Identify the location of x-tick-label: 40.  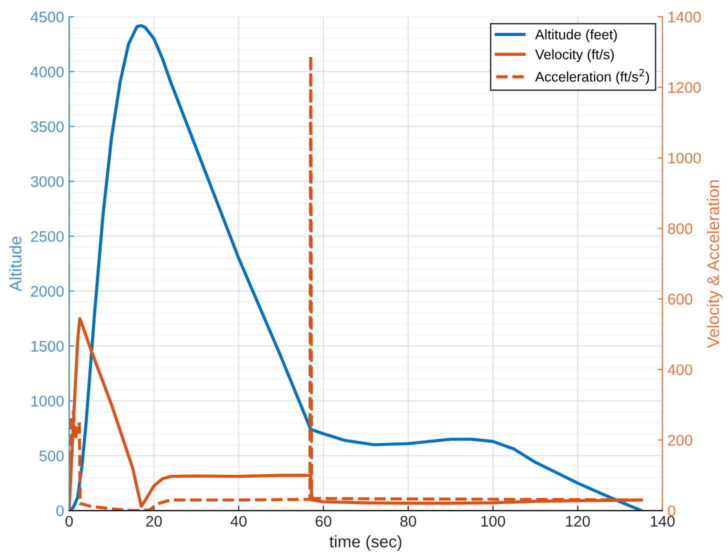
(238, 521).